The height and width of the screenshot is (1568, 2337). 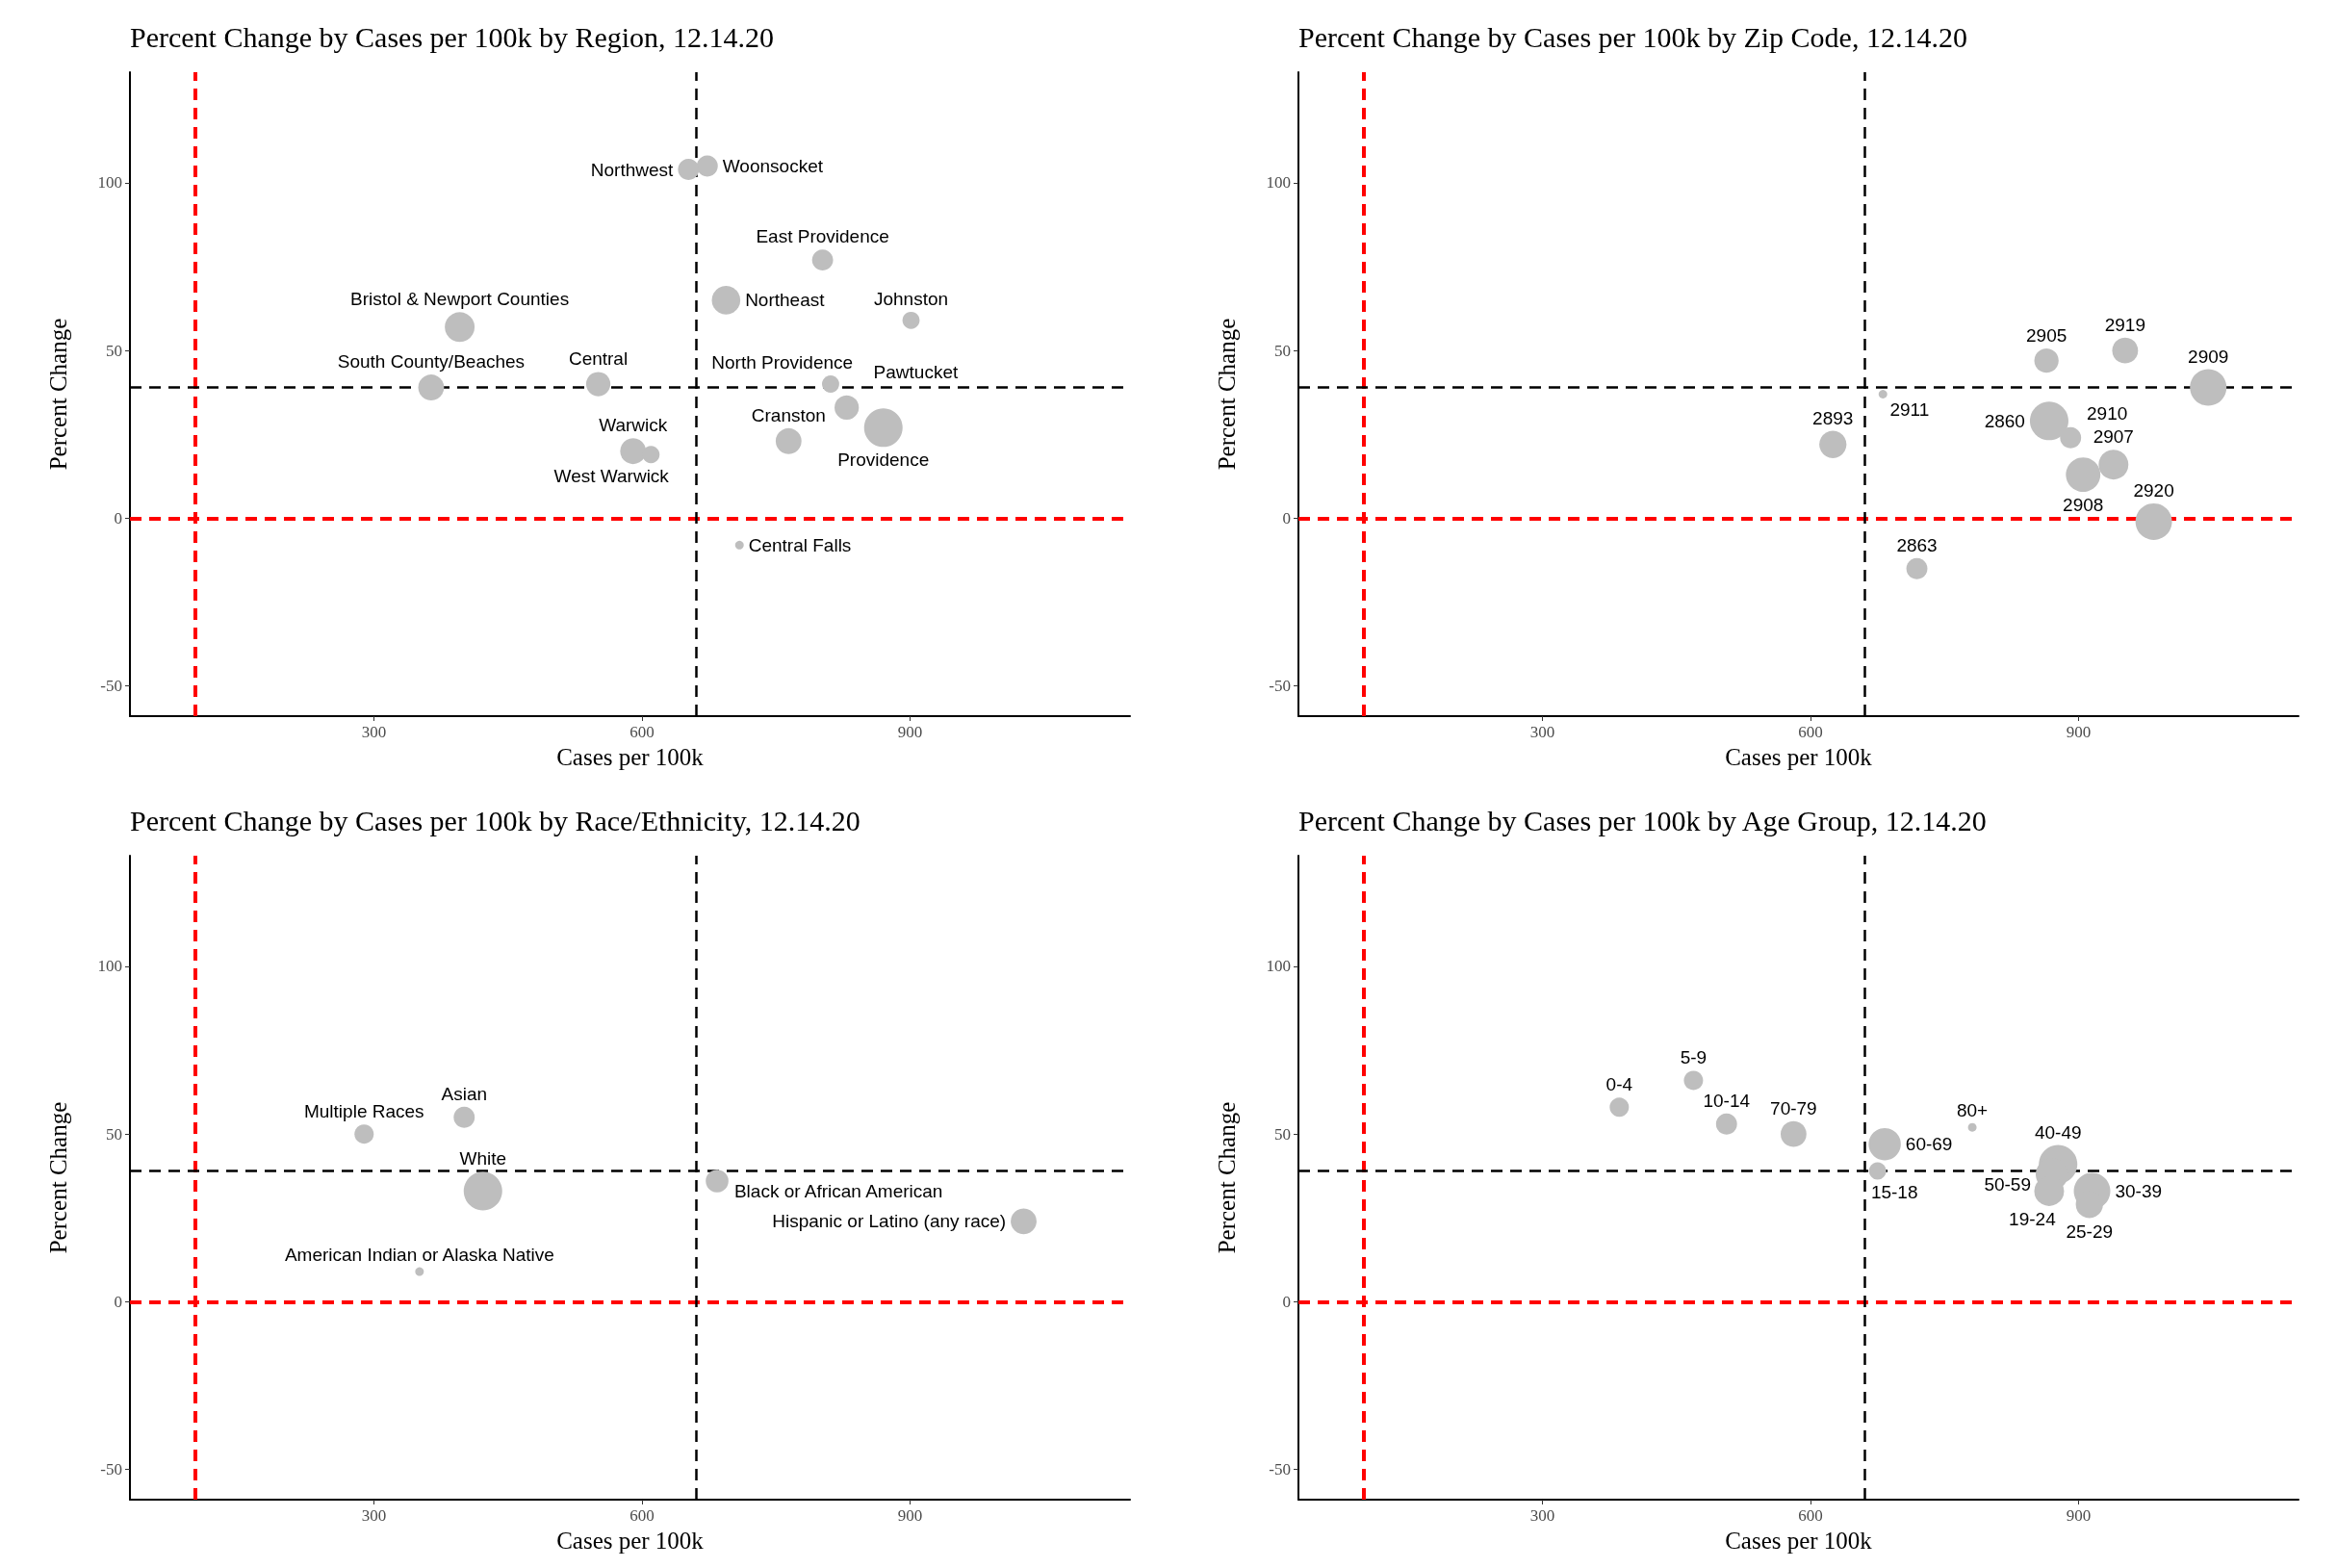 What do you see at coordinates (789, 414) in the screenshot?
I see `series-label: Cranston` at bounding box center [789, 414].